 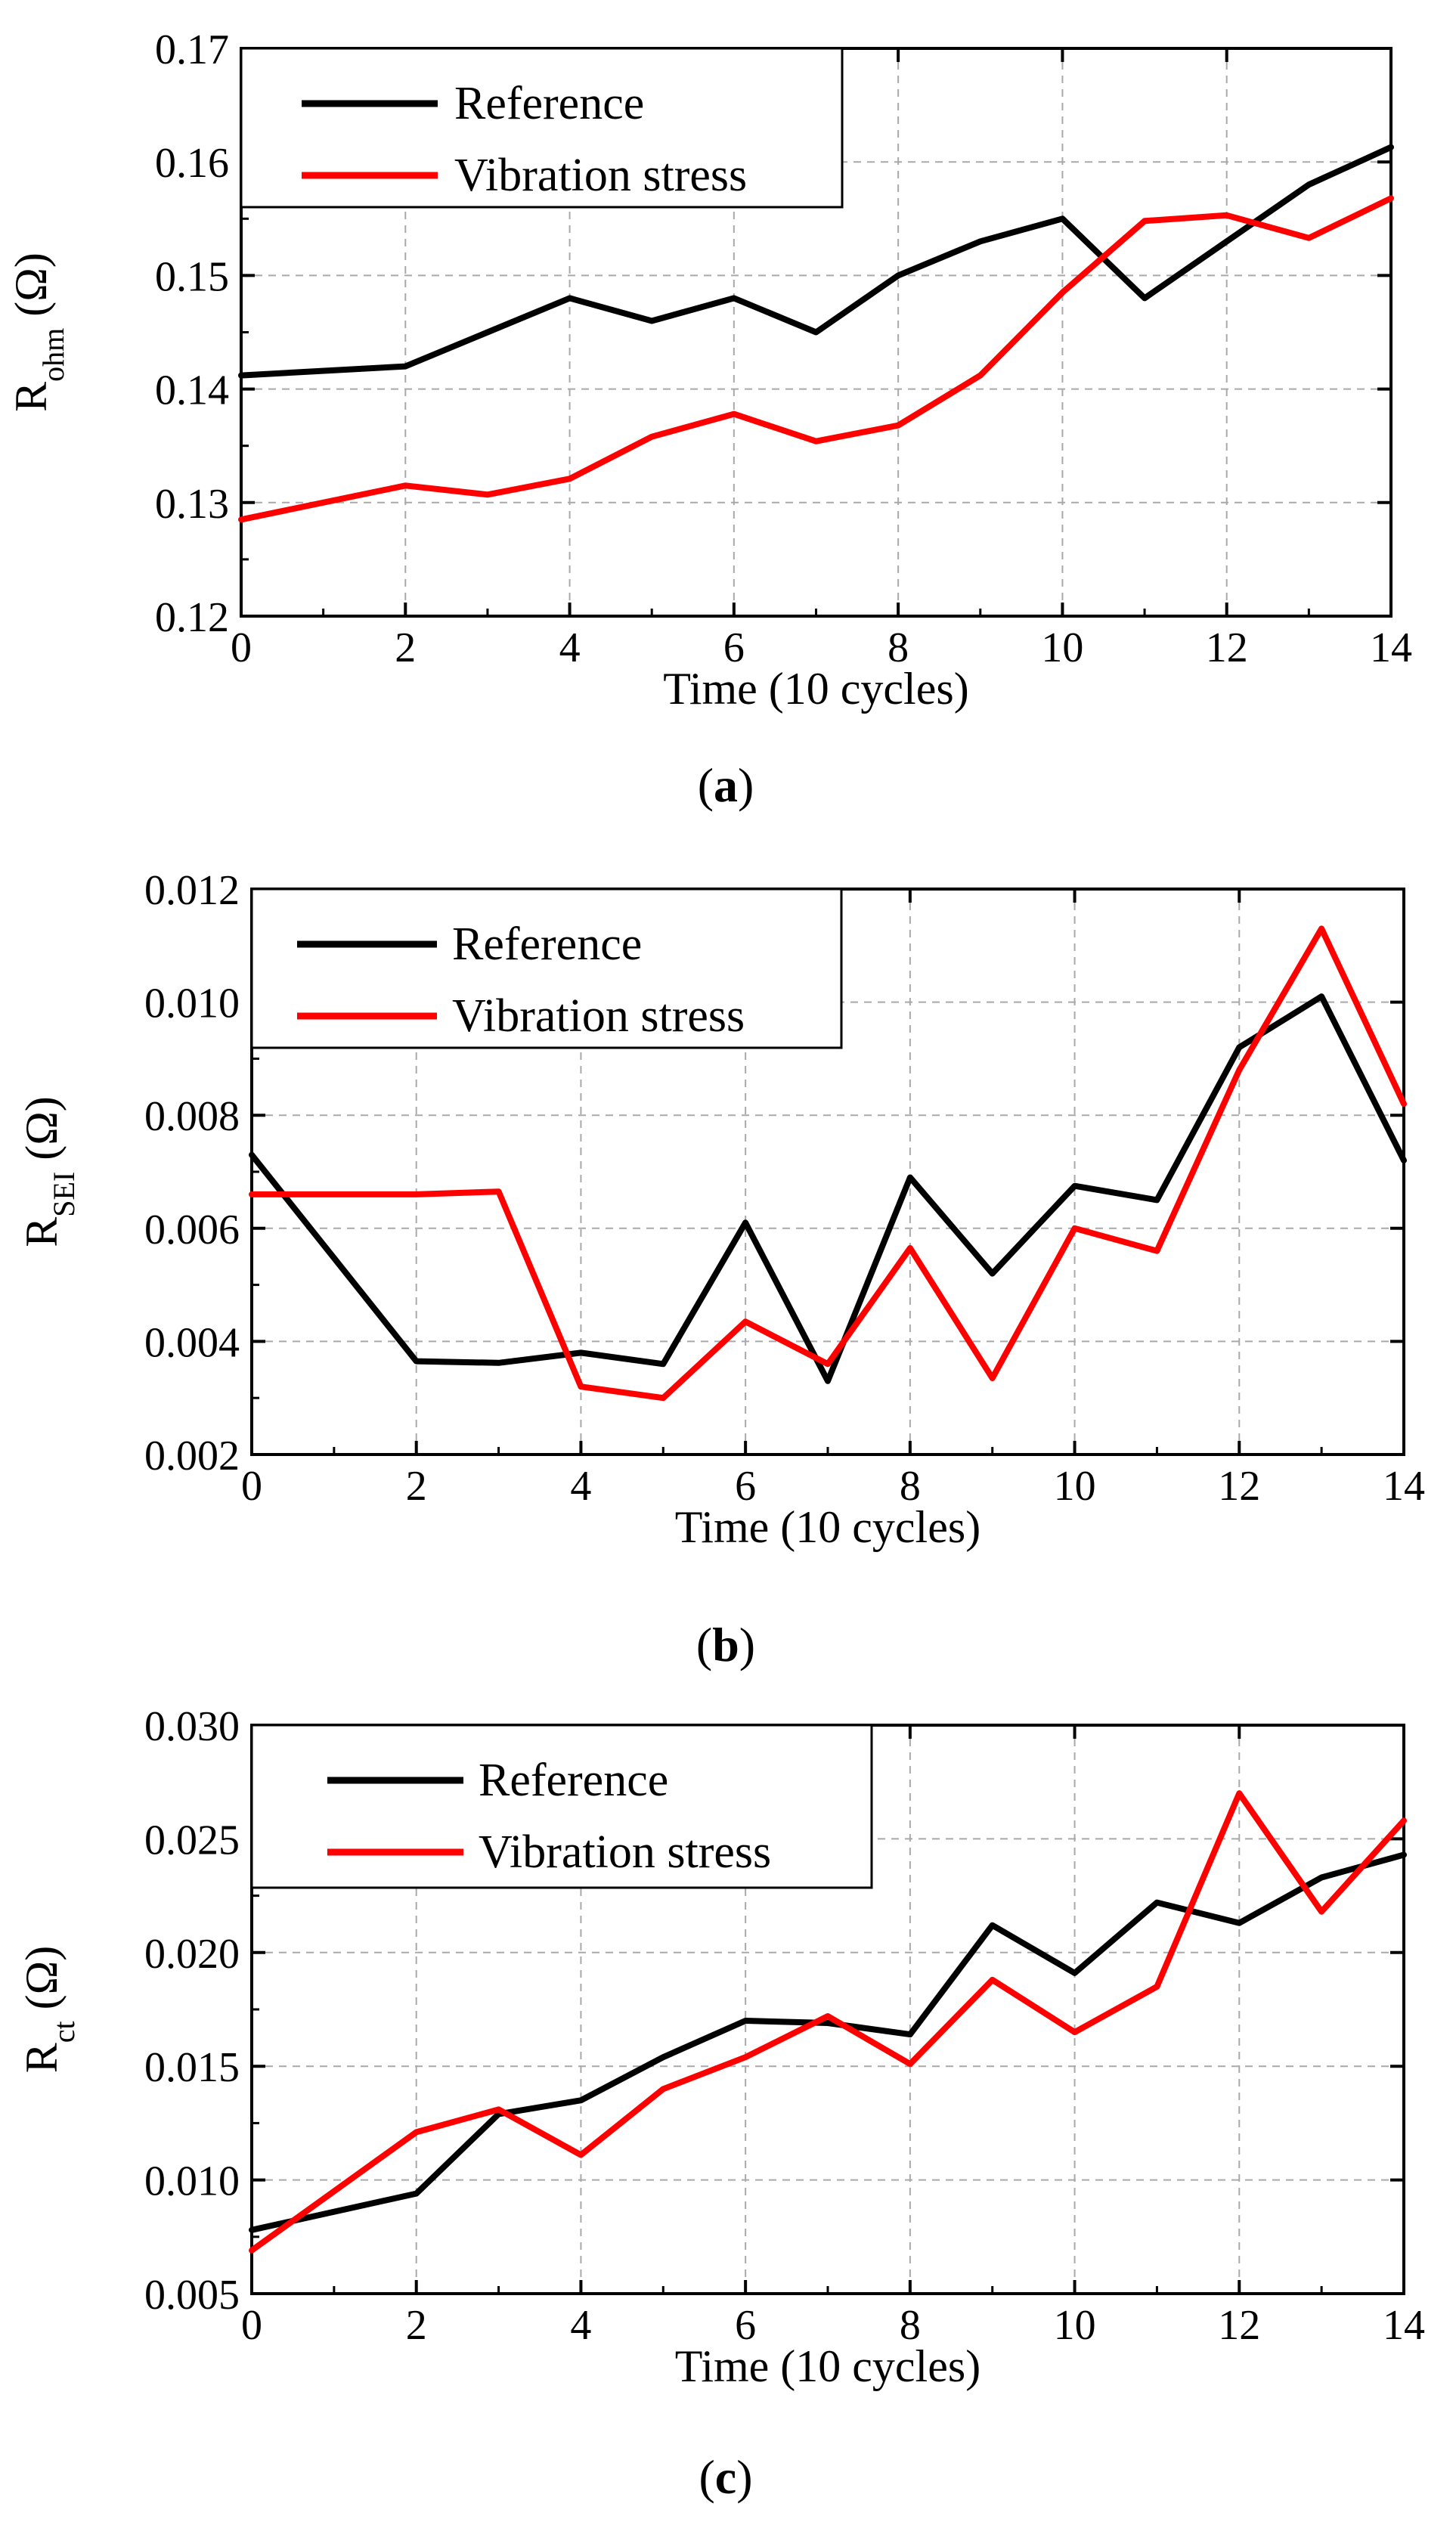 I want to click on y-axis-title-subscript: SEI, so click(x=64, y=1194).